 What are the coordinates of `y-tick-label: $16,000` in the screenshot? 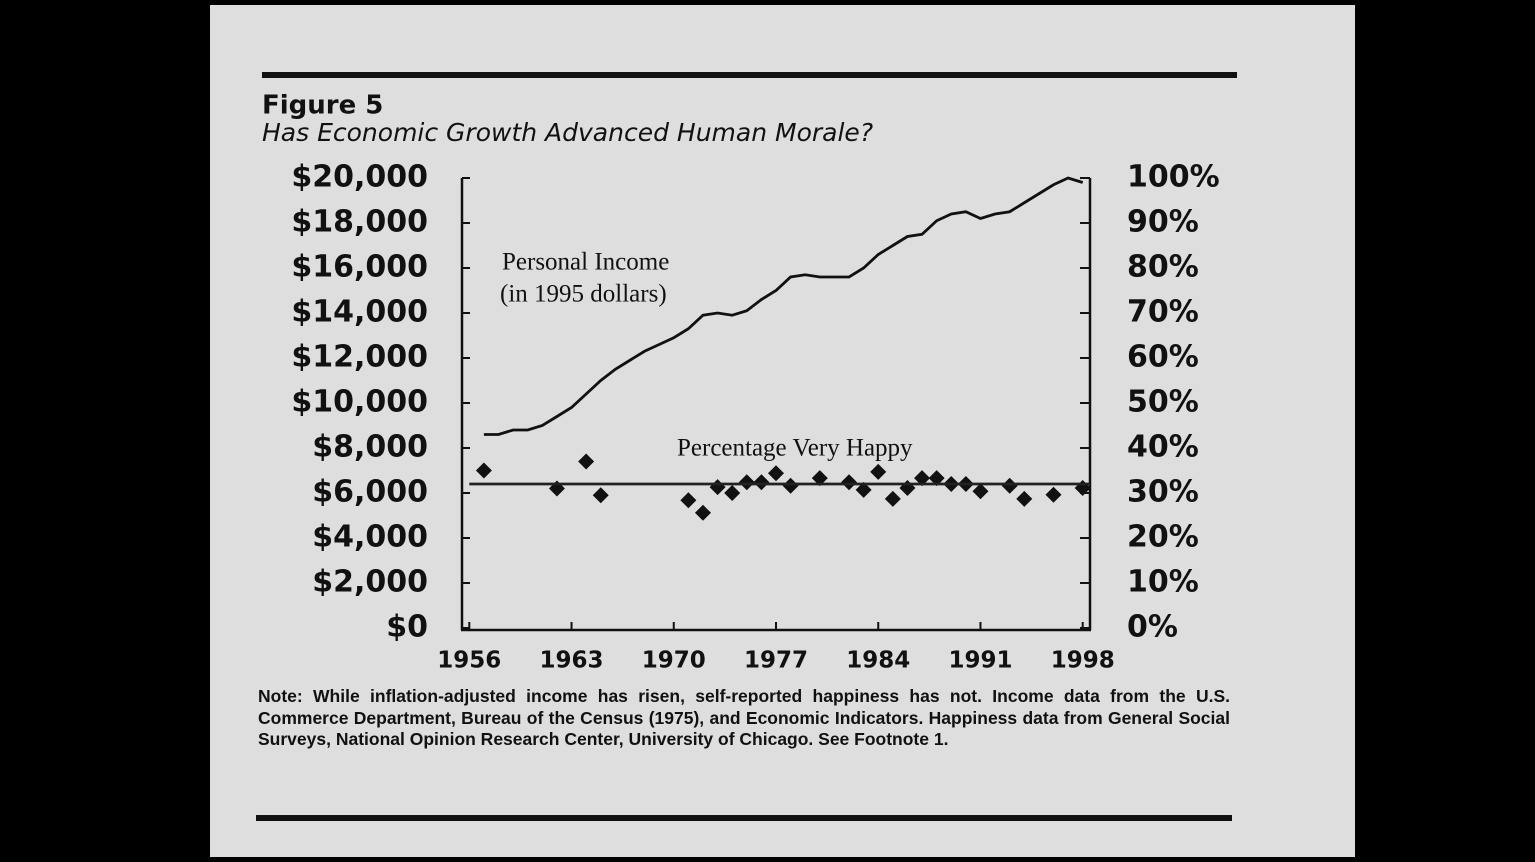 It's located at (359, 267).